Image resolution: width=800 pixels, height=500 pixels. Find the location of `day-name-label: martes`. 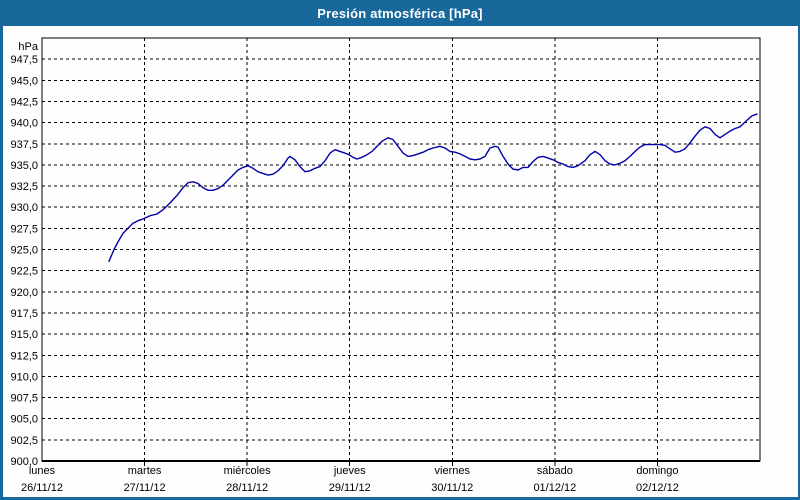

day-name-label: martes is located at coordinates (145, 471).